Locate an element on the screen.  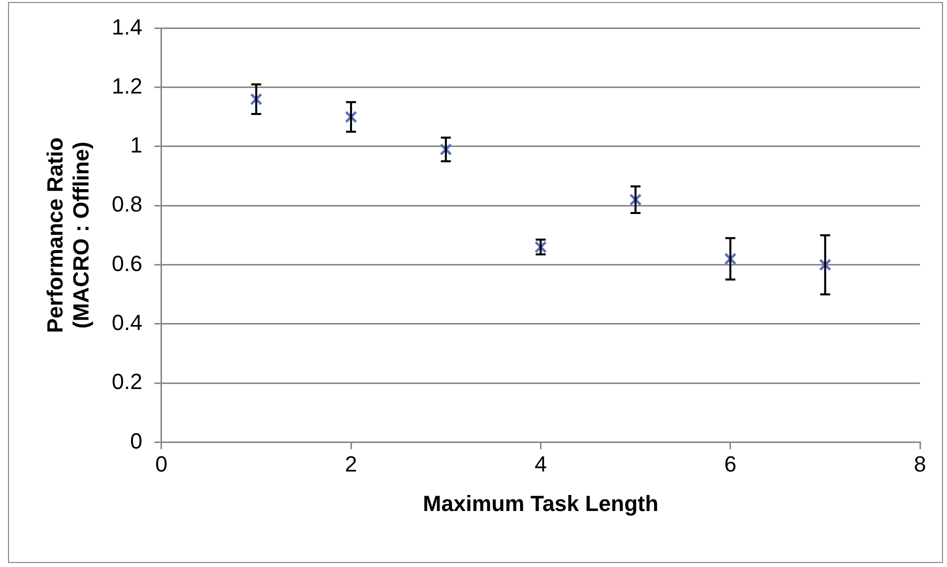
x-axis-title: Maximum Task Length is located at coordinates (540, 503).